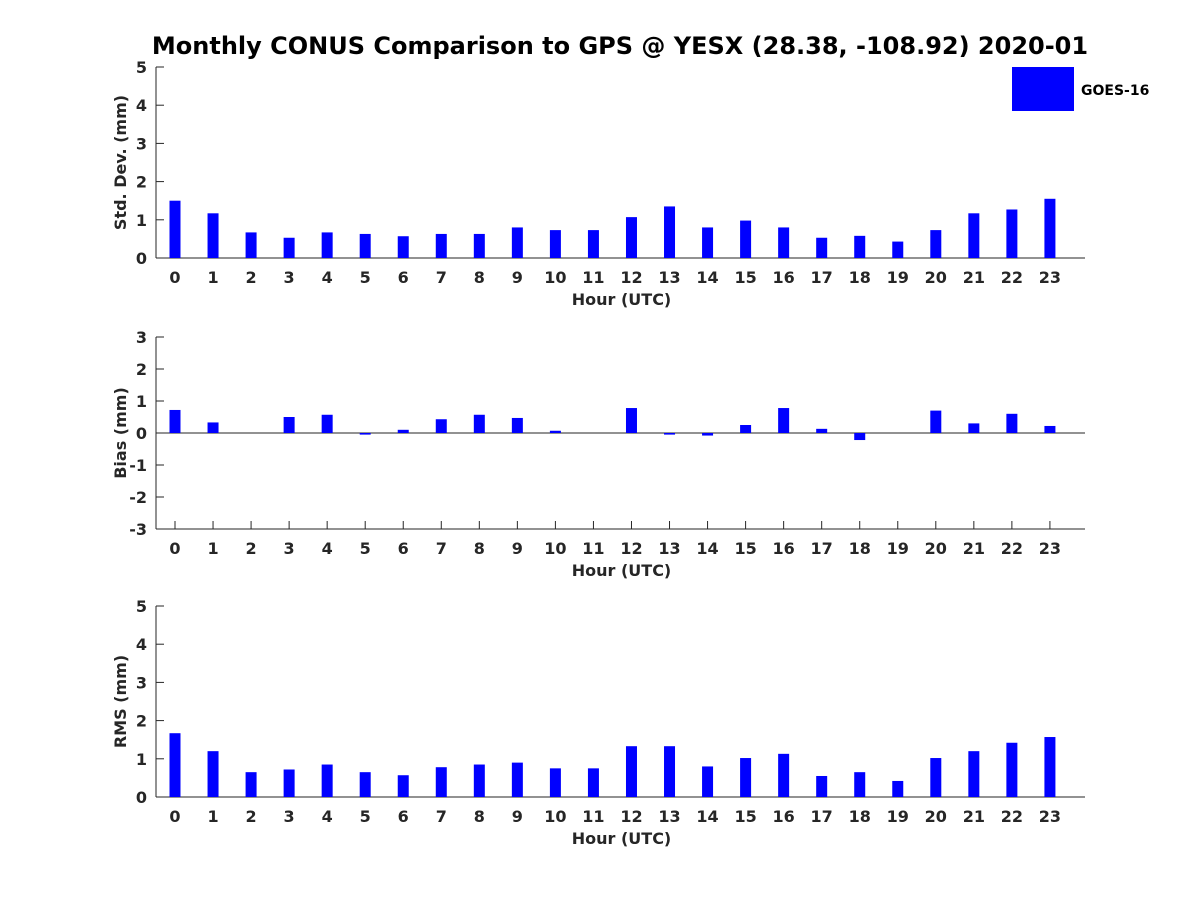 The height and width of the screenshot is (900, 1200). What do you see at coordinates (120, 701) in the screenshot?
I see `y-axis-label: RMS (mm)` at bounding box center [120, 701].